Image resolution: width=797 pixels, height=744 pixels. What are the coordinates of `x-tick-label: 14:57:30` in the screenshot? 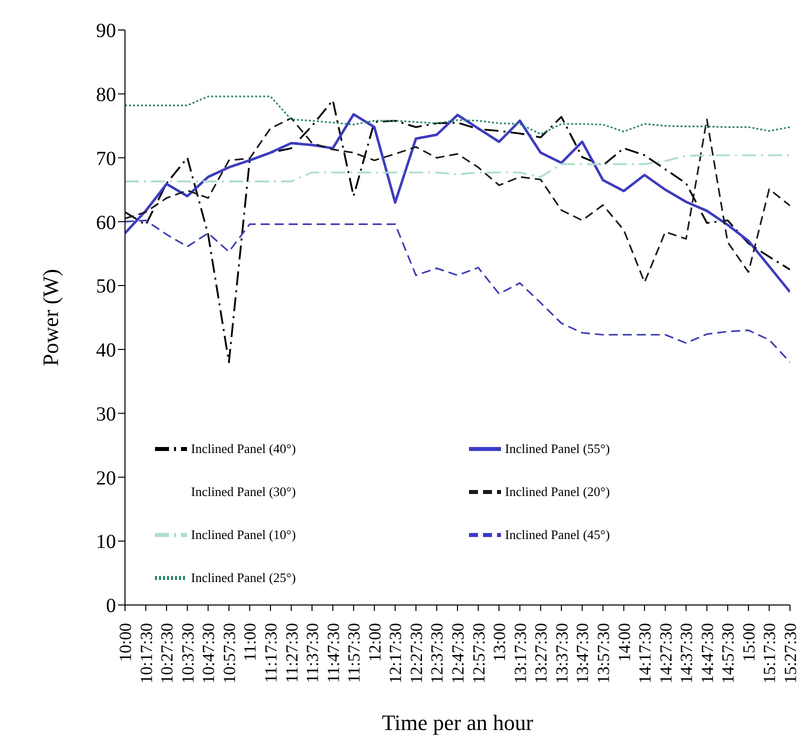 It's located at (728, 653).